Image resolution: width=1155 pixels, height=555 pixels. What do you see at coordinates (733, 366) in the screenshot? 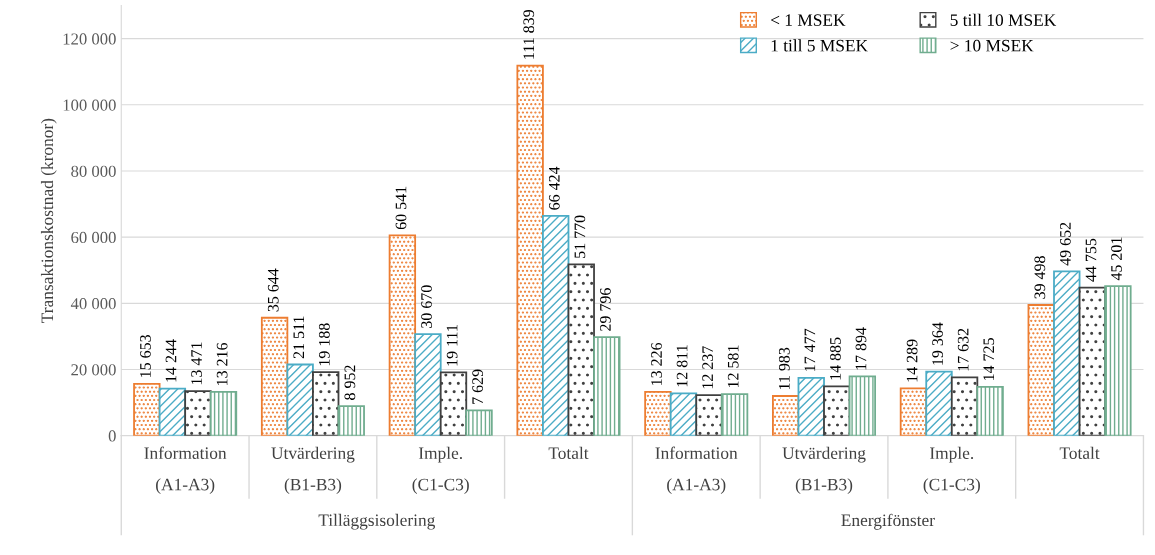
I see `data-label: 12 581` at bounding box center [733, 366].